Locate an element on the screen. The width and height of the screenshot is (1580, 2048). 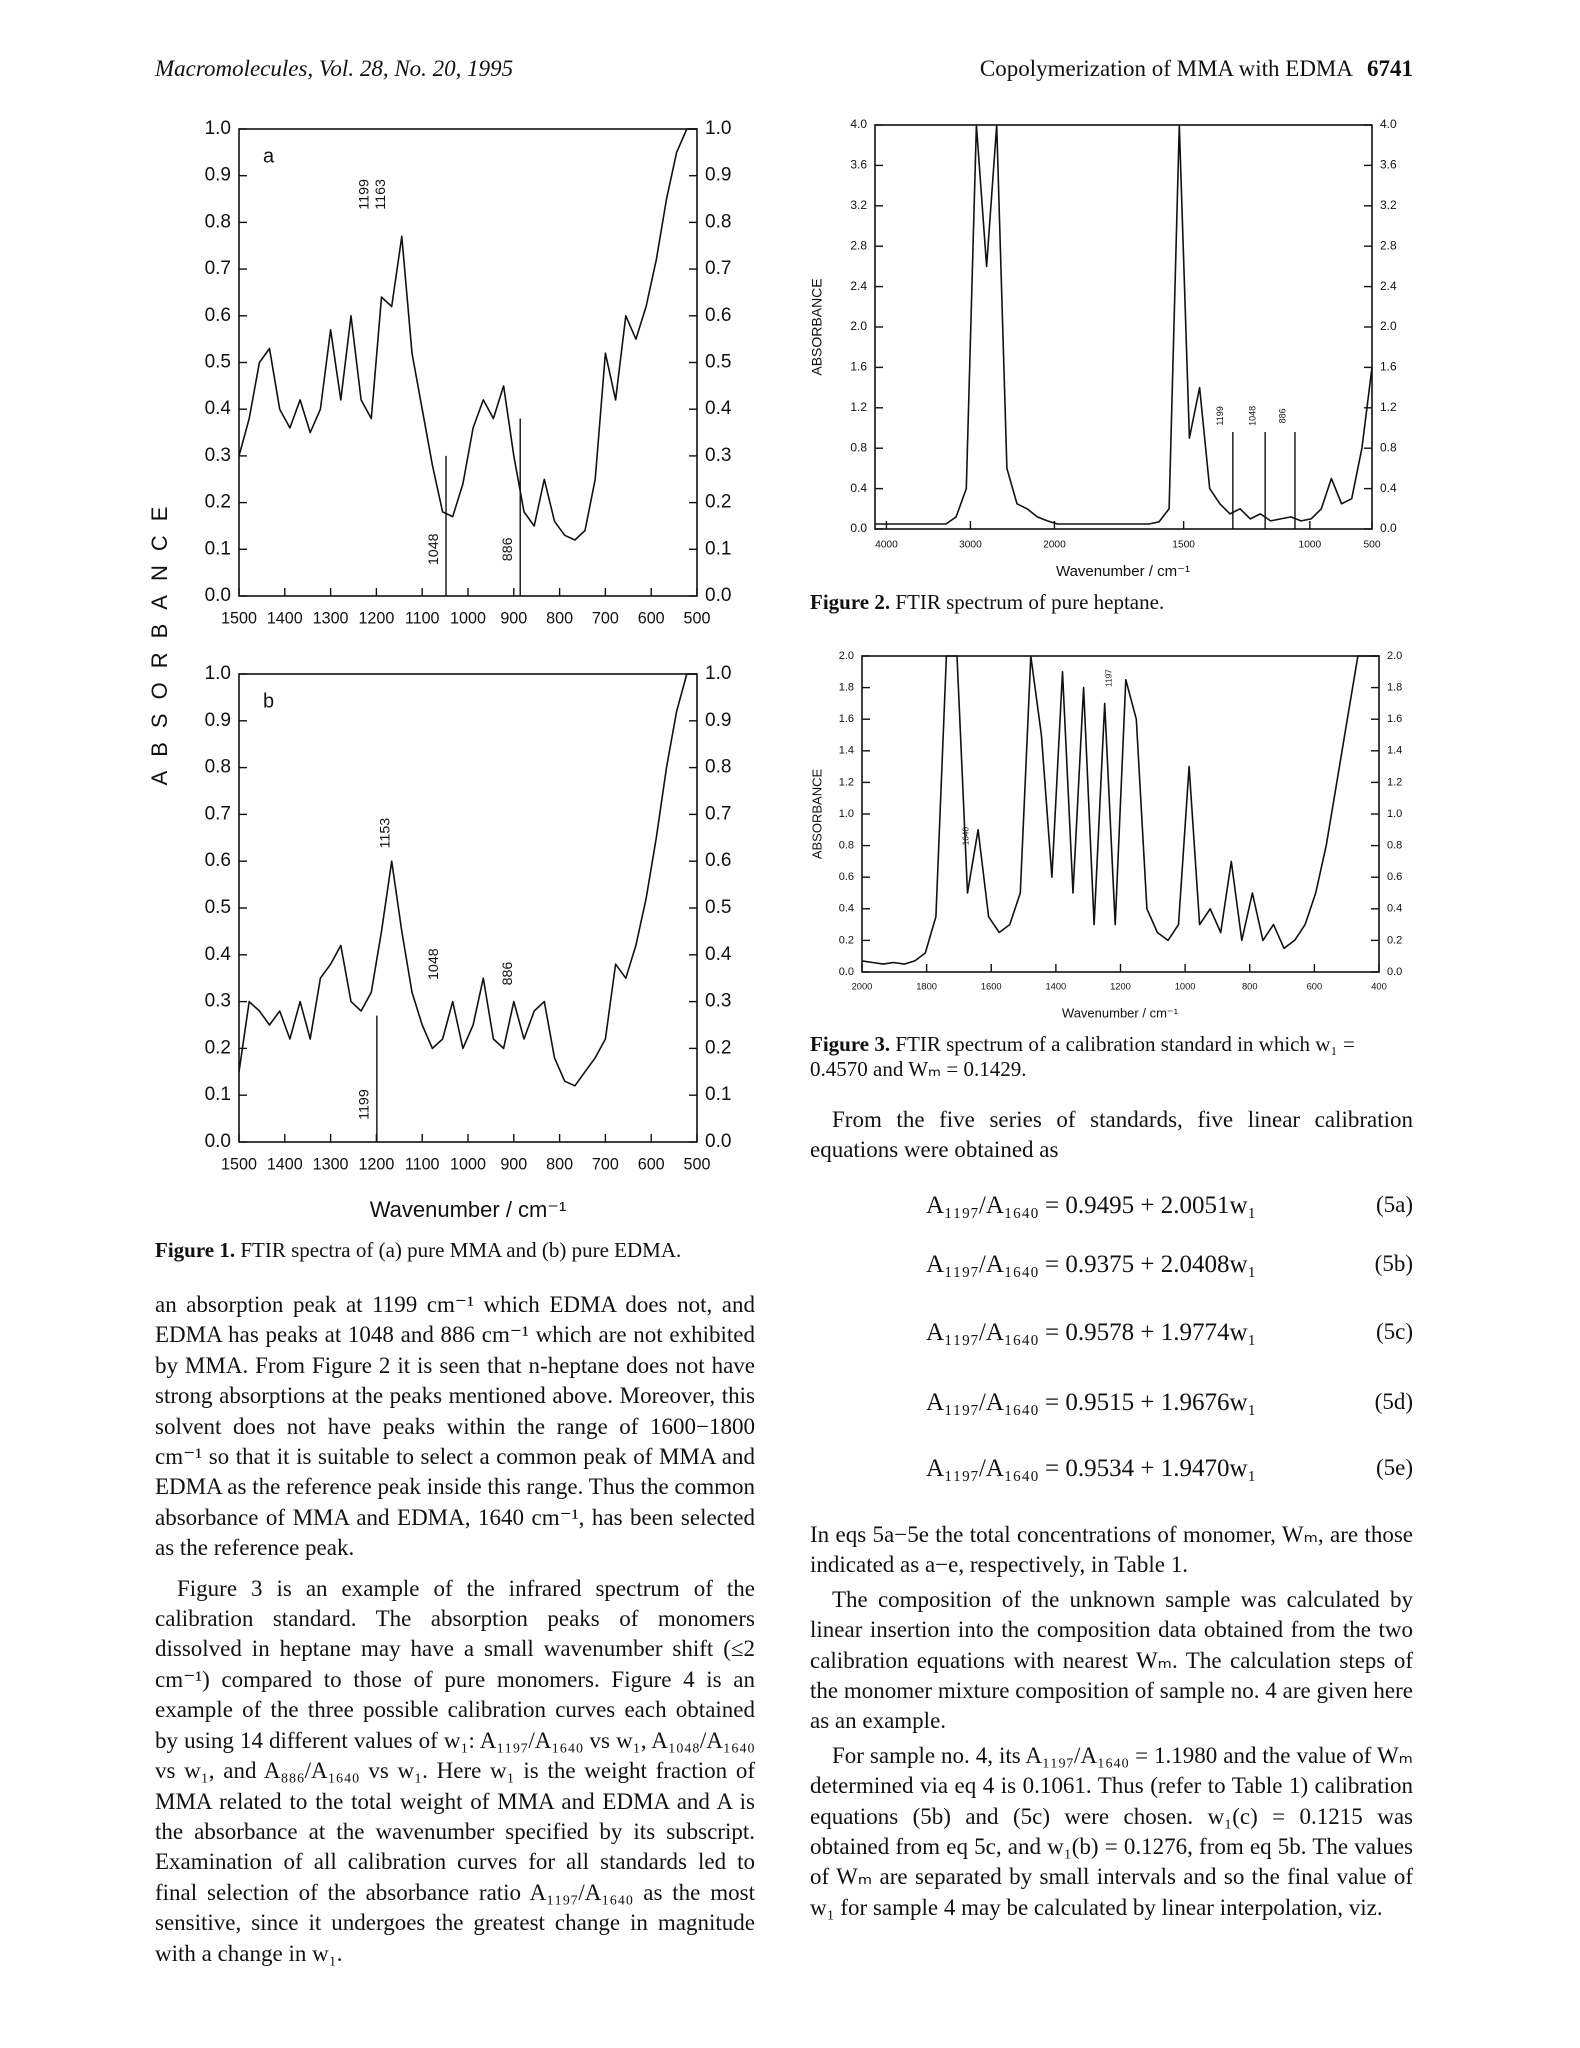
spectrum is located at coordinates (1120, 810).